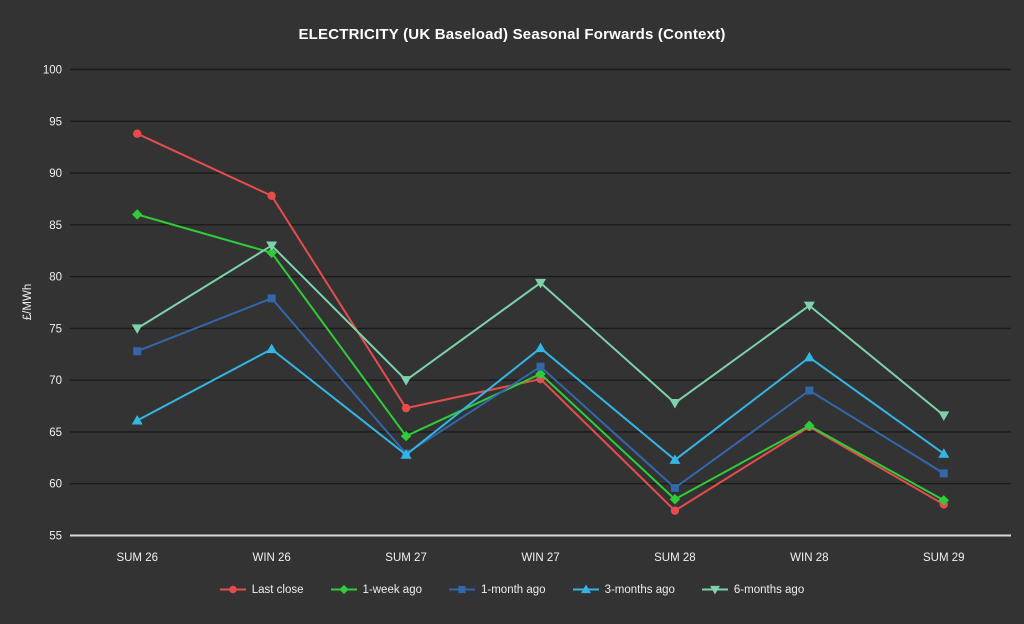  I want to click on y-tick-label: 90, so click(55, 174).